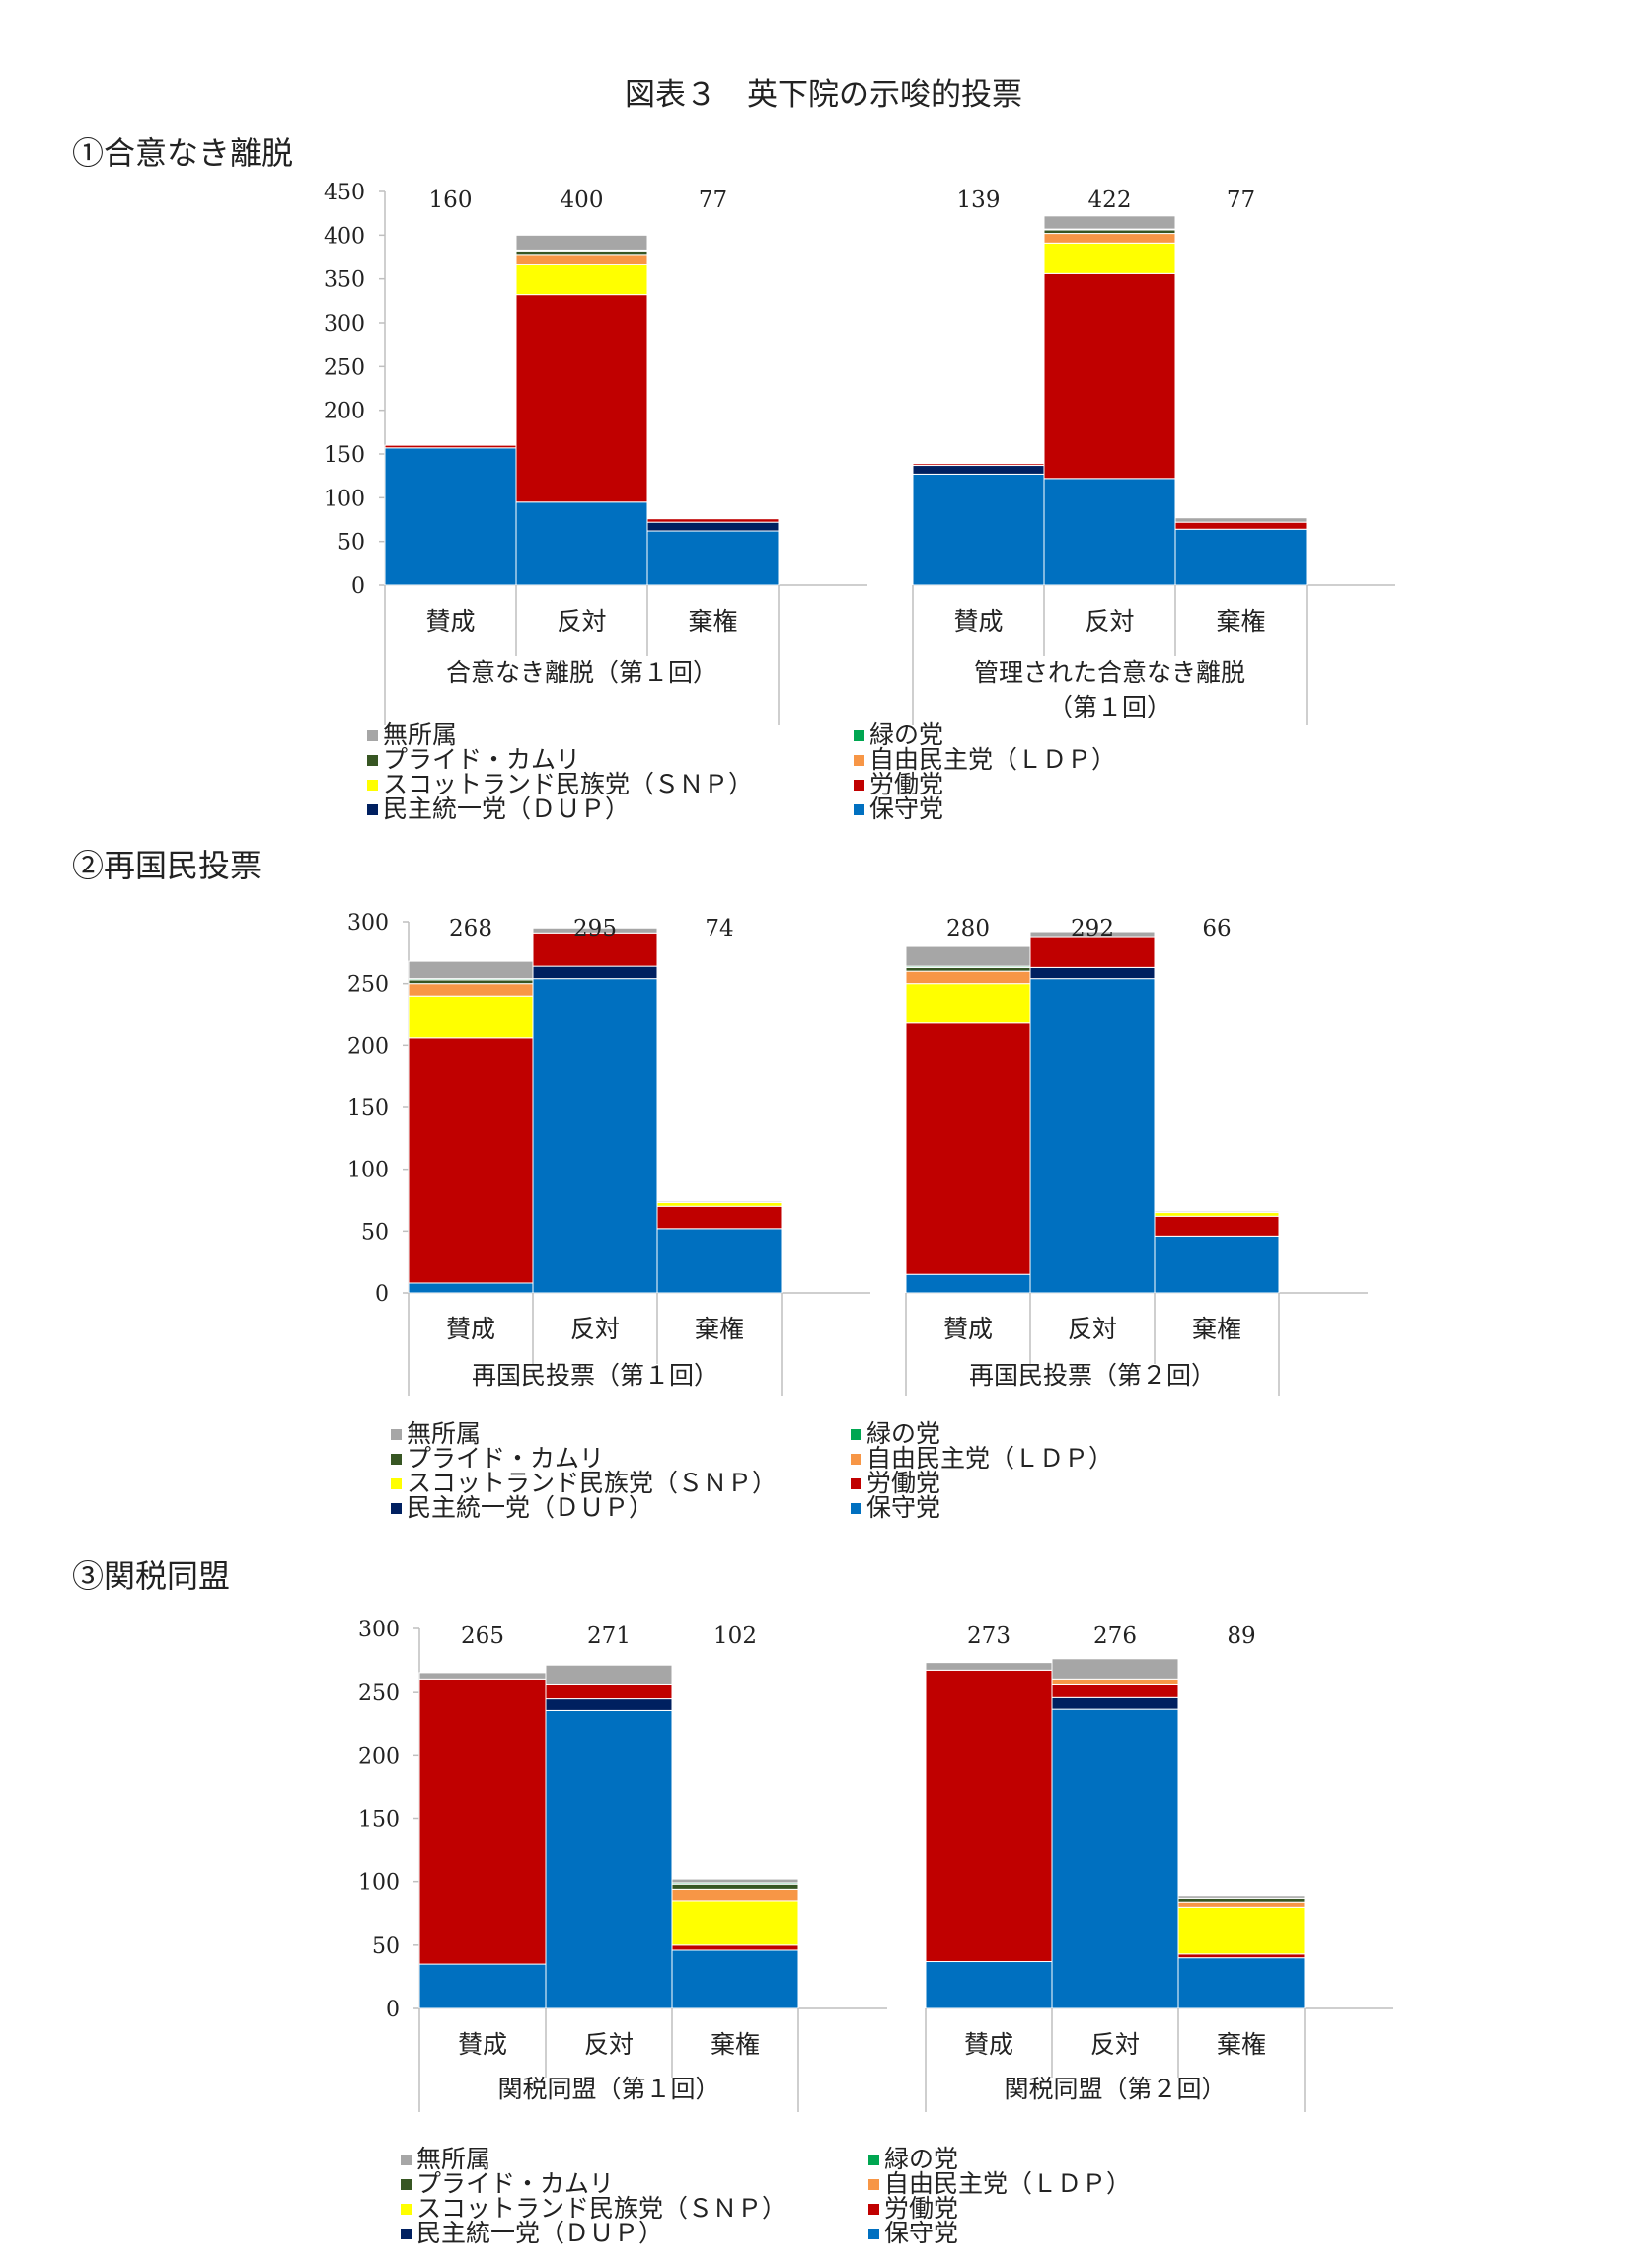 Image resolution: width=1647 pixels, height=2268 pixels. Describe the element at coordinates (379, 1630) in the screenshot. I see `y-tick-label: 300` at that location.